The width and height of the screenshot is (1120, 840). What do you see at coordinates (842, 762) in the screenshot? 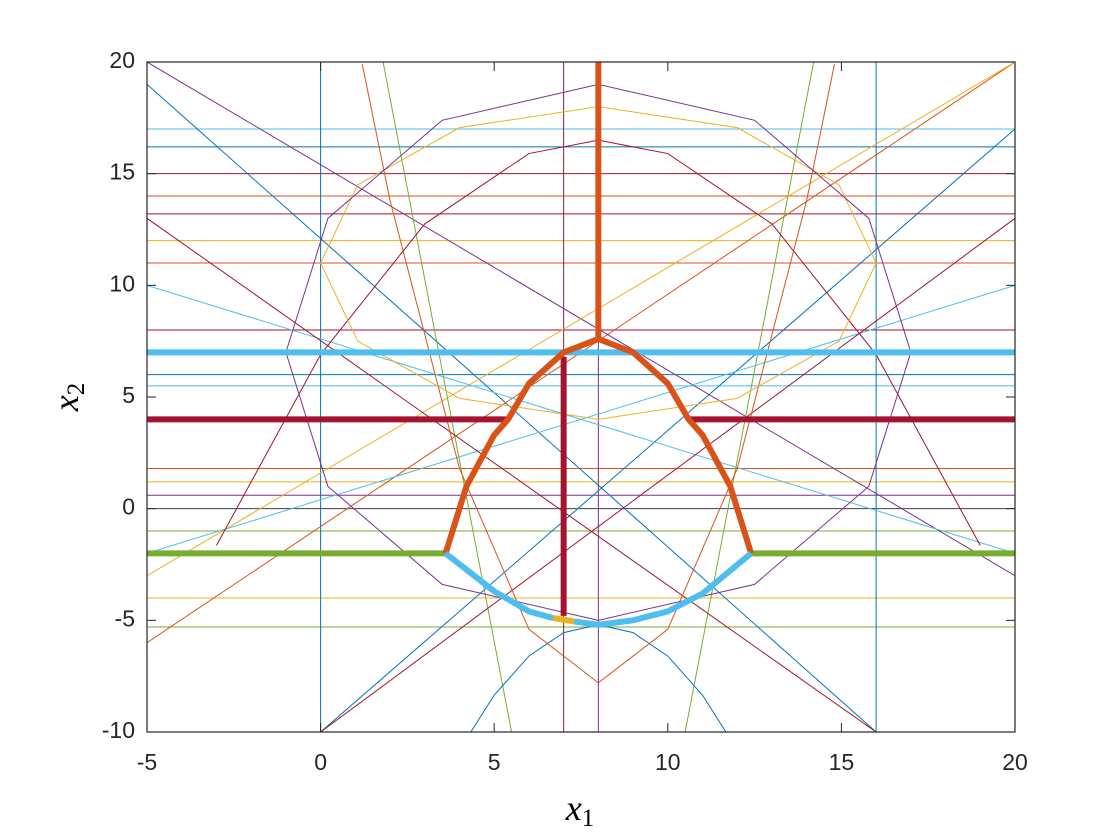
I see `x-tick-label: 15` at bounding box center [842, 762].